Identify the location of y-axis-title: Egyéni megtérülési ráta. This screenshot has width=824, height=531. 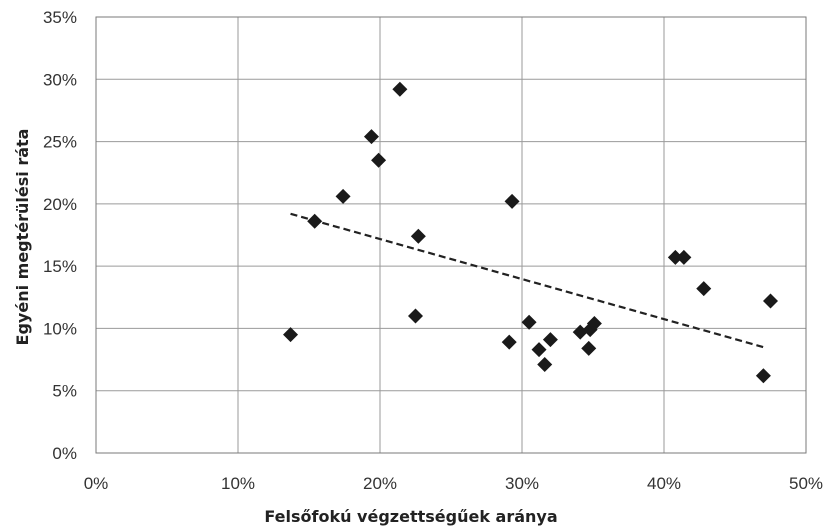
(22, 237).